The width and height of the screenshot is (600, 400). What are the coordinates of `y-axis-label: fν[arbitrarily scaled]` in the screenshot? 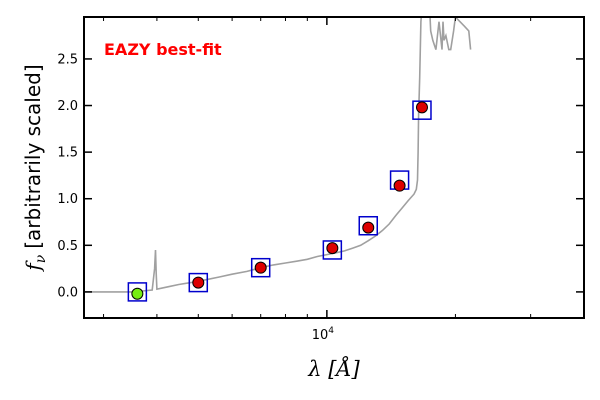 It's located at (35, 168).